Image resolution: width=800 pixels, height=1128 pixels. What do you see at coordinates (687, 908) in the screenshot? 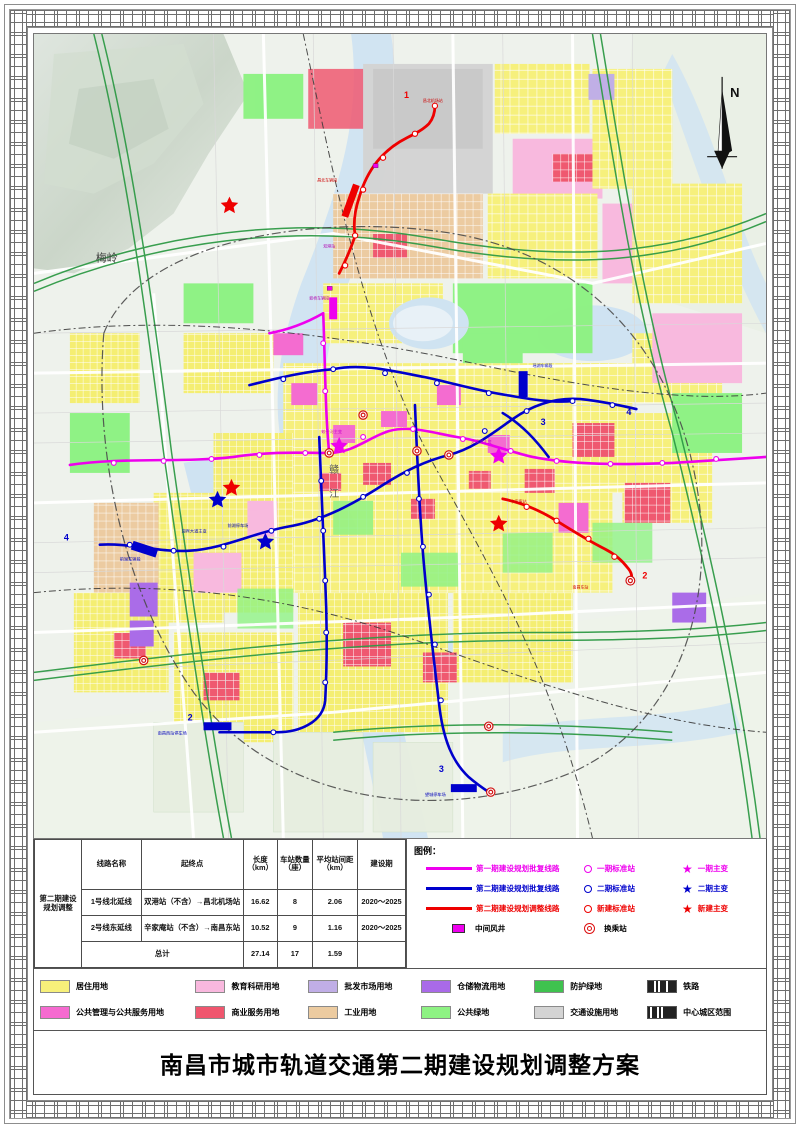
I see `adjust-substation-star-icon: ★` at bounding box center [687, 908].